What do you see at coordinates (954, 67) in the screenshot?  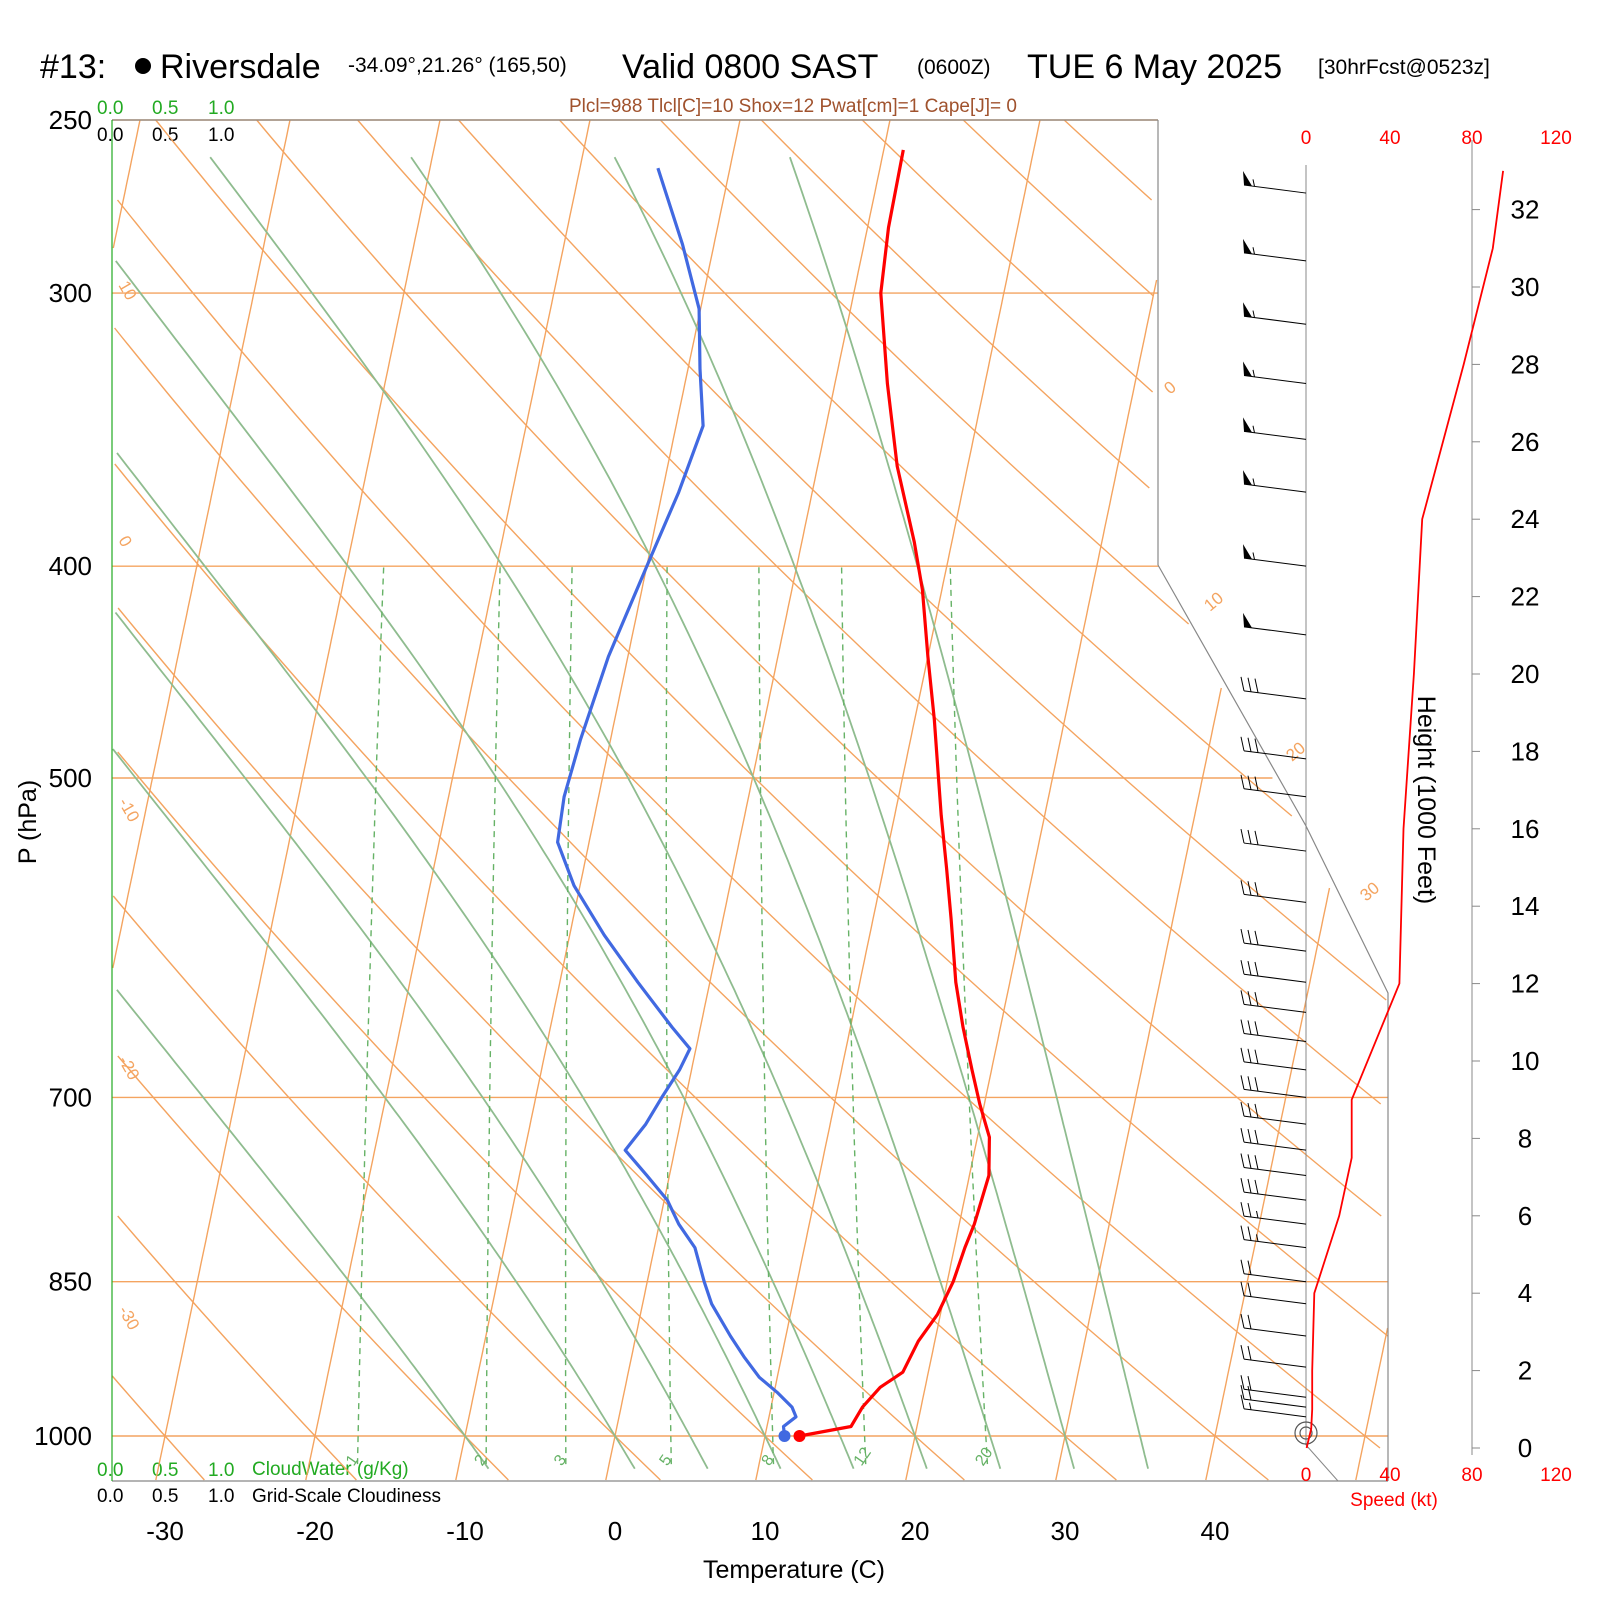 I see `zulu-time: (0600Z)` at bounding box center [954, 67].